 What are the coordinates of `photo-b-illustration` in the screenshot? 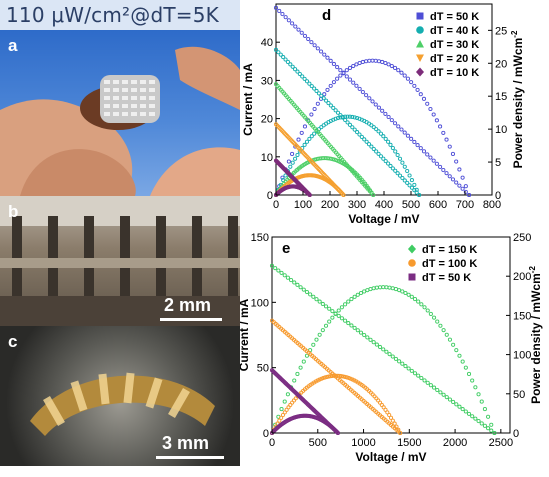 It's located at (120, 261).